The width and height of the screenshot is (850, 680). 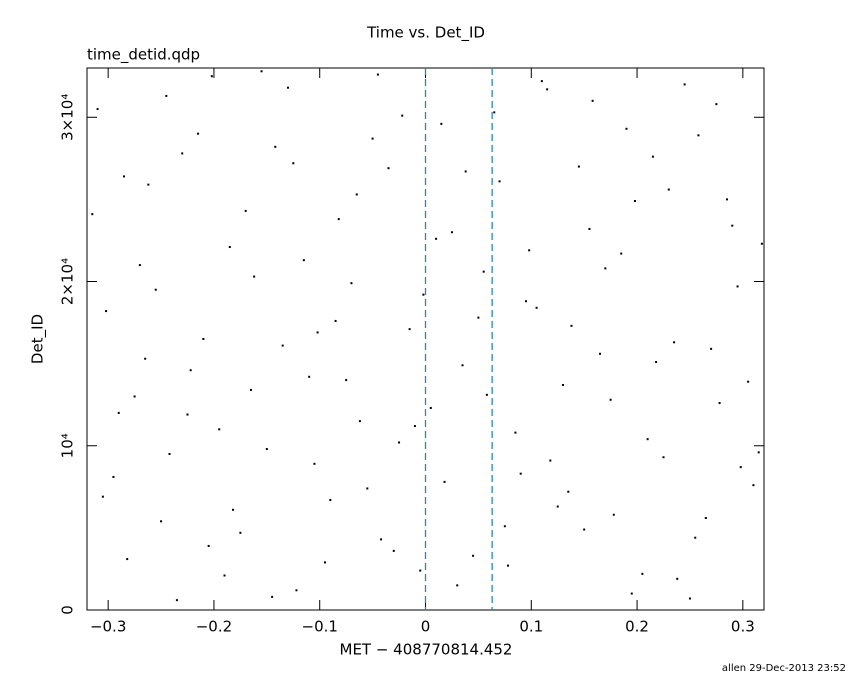 What do you see at coordinates (784, 668) in the screenshot?
I see `footer: allen 29-Dec-2013 23:52` at bounding box center [784, 668].